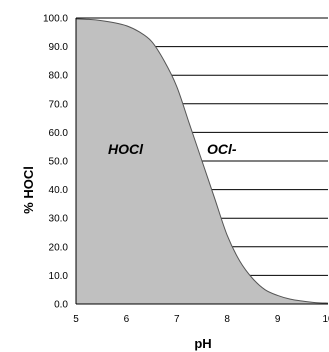 This screenshot has height=352, width=329. I want to click on y-tick-label-4: 40.0, so click(59, 190).